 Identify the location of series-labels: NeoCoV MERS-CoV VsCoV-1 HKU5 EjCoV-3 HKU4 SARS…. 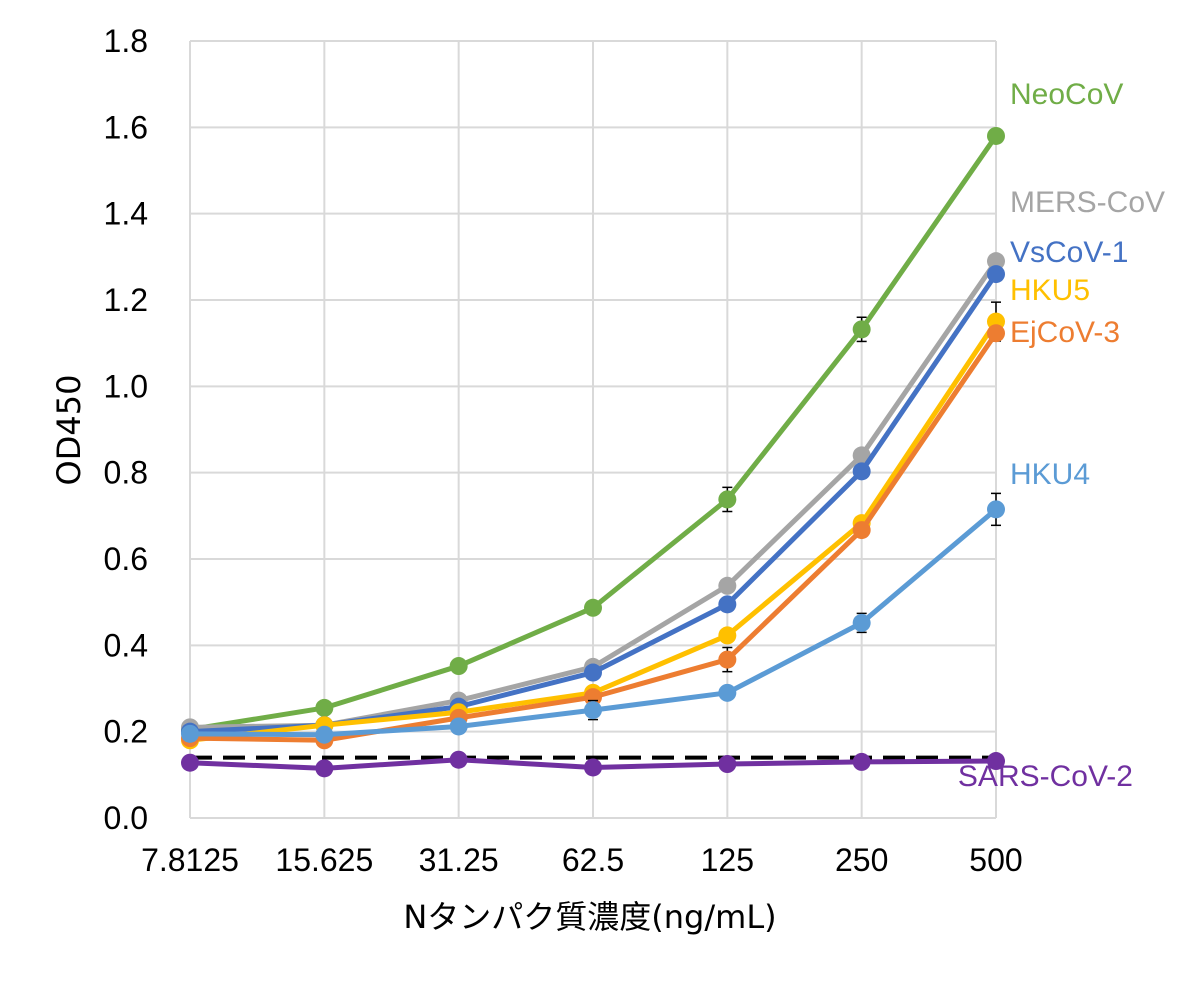
(1061, 435).